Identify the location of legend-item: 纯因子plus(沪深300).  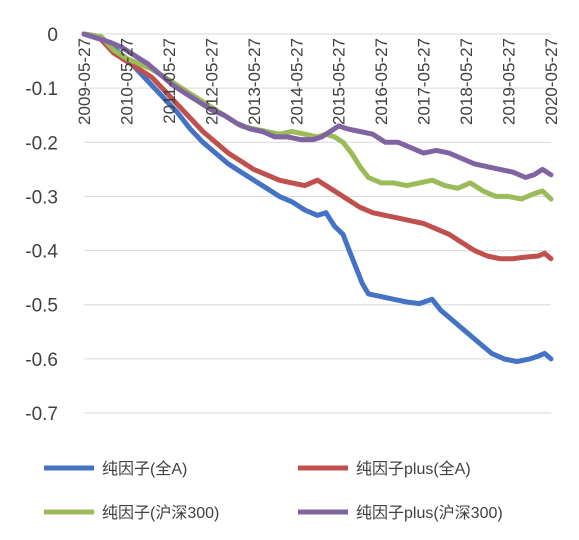
(400, 513).